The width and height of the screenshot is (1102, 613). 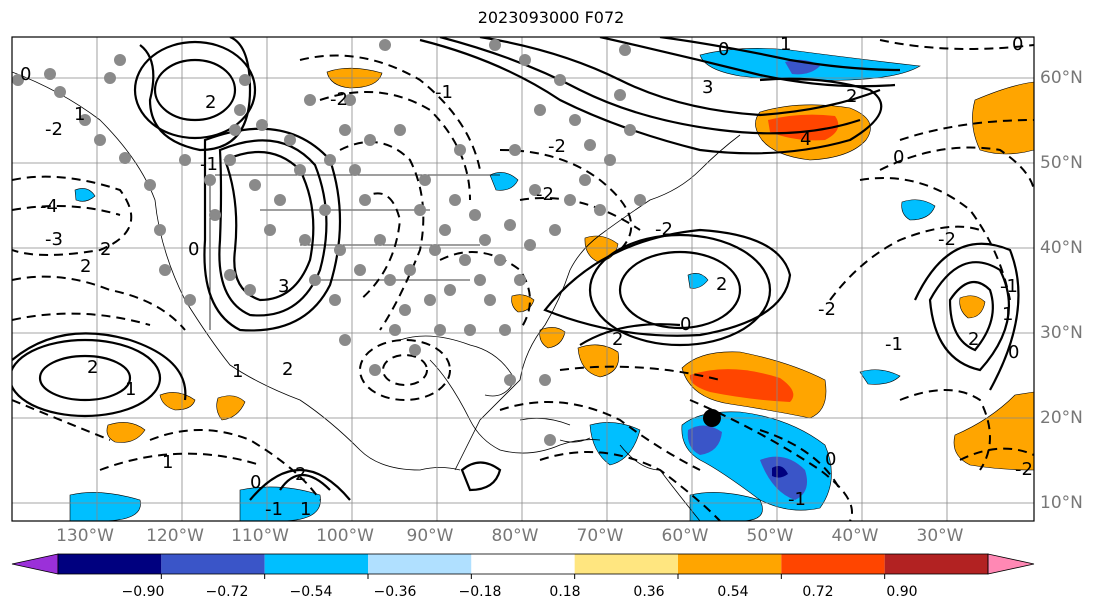 I want to click on lon-label: 90°W, so click(x=430, y=536).